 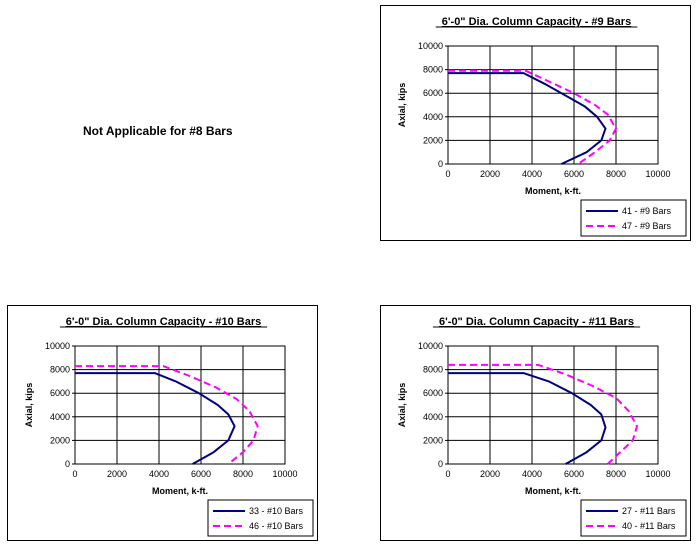 I want to click on legend-label: 47 - #9 Bars, so click(x=647, y=226).